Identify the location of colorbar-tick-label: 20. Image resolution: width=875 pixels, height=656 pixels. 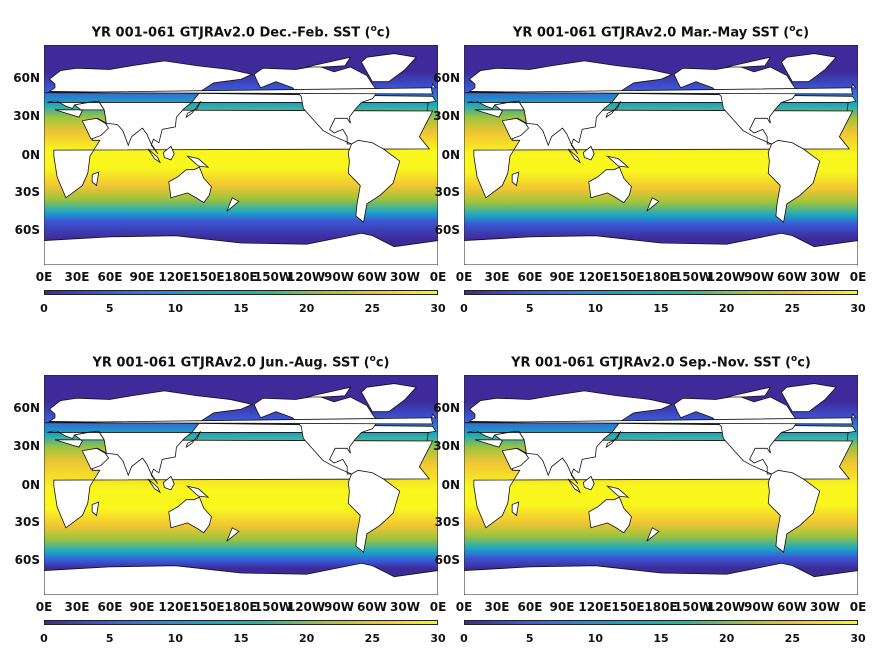
(727, 638).